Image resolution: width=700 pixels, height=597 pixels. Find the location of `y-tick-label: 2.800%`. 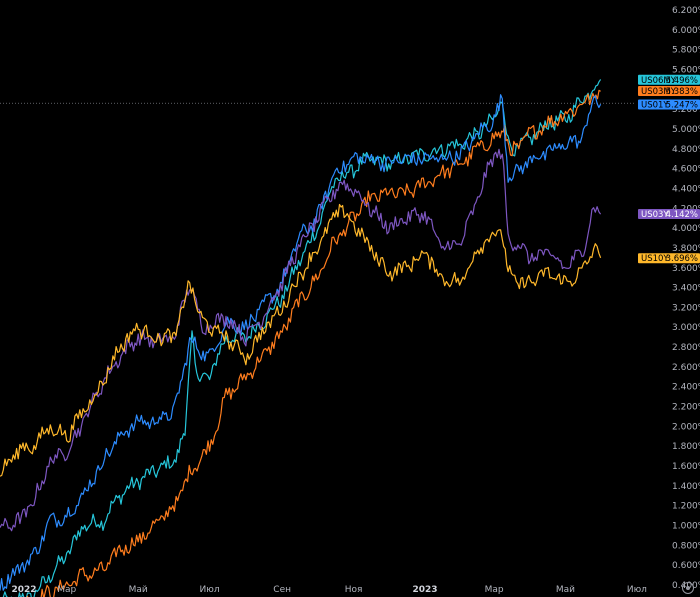

y-tick-label: 2.800% is located at coordinates (686, 348).